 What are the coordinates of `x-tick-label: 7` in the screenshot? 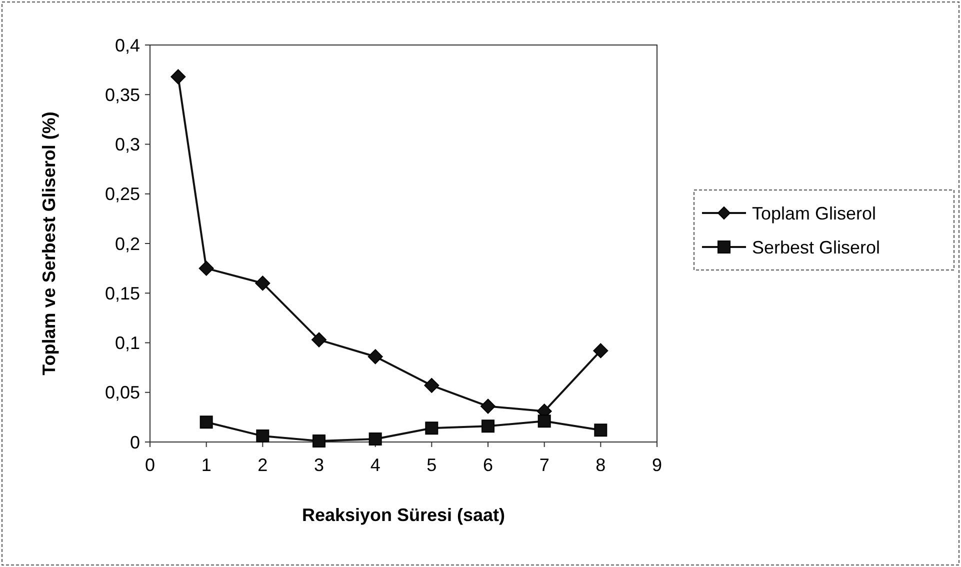 It's located at (544, 465).